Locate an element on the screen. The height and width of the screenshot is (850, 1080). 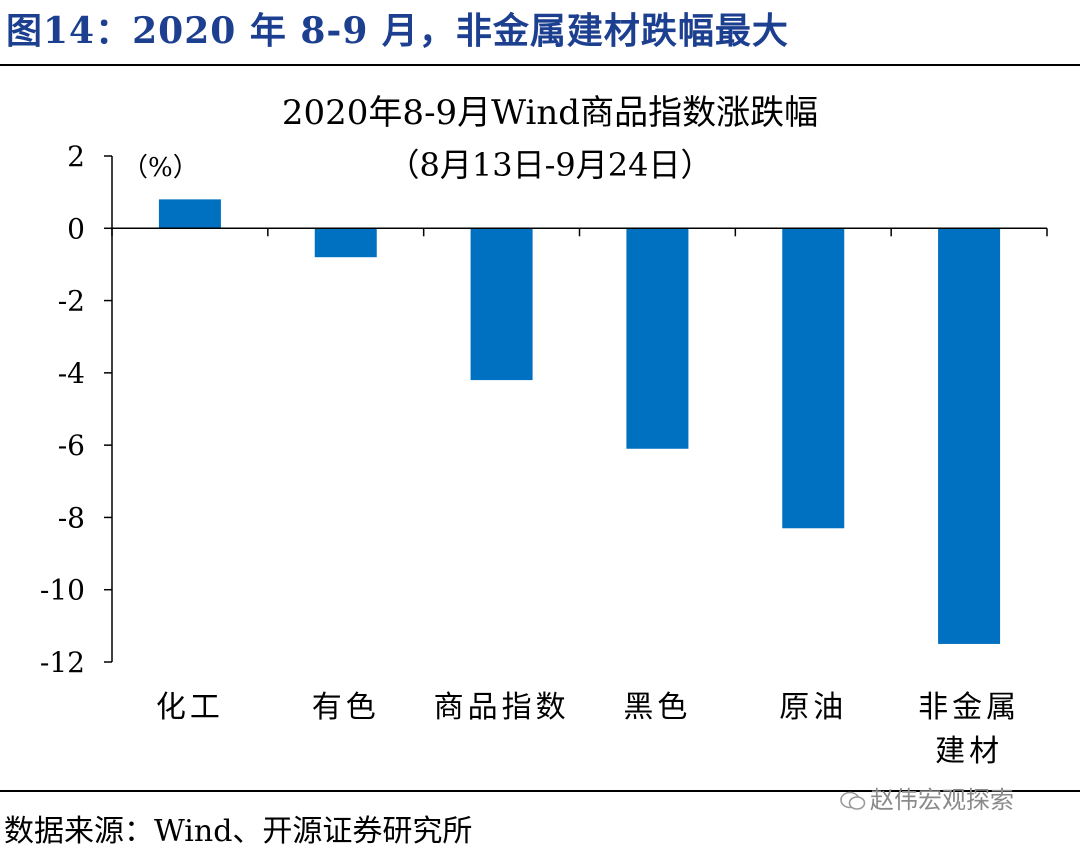
x-tick-label: 非金属 is located at coordinates (969, 707).